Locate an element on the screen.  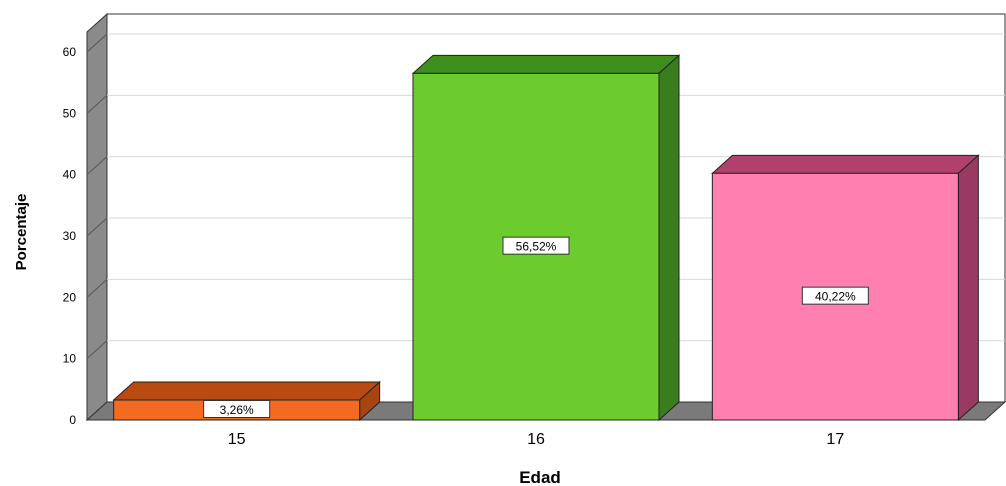
bar-17: 40,22% is located at coordinates (845, 288).